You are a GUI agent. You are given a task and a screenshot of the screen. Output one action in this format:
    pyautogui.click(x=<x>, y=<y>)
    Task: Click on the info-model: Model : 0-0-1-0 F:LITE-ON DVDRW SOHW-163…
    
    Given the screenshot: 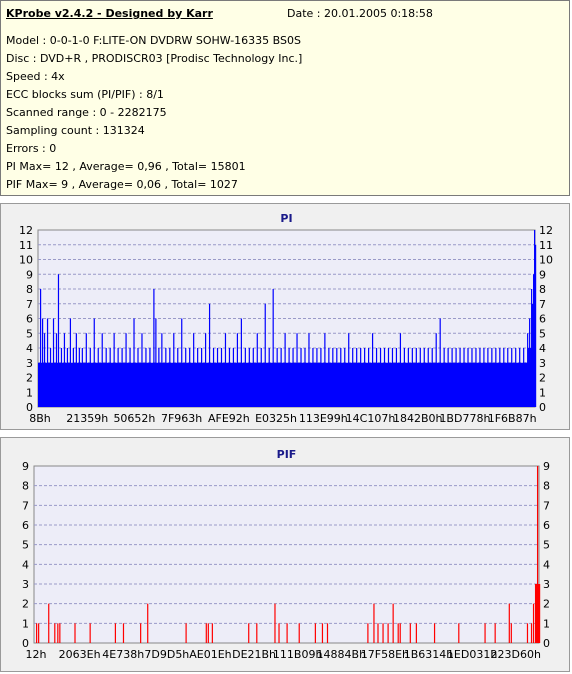 What is the action you would take?
    pyautogui.click(x=153, y=40)
    